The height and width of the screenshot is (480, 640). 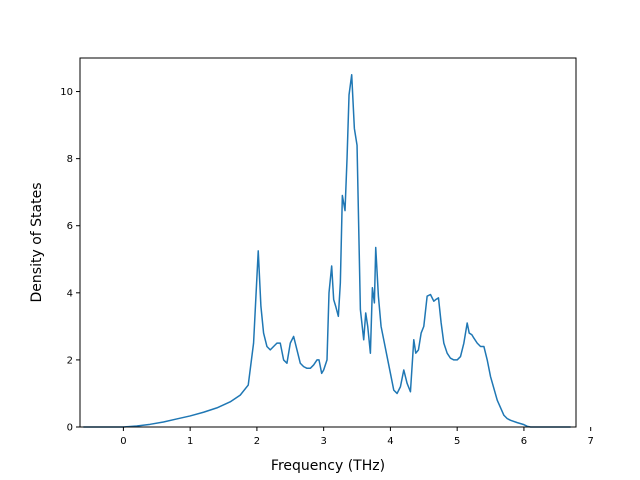 I want to click on y-axis-ticks: 0 2 4 6 8 10, so click(x=70, y=260).